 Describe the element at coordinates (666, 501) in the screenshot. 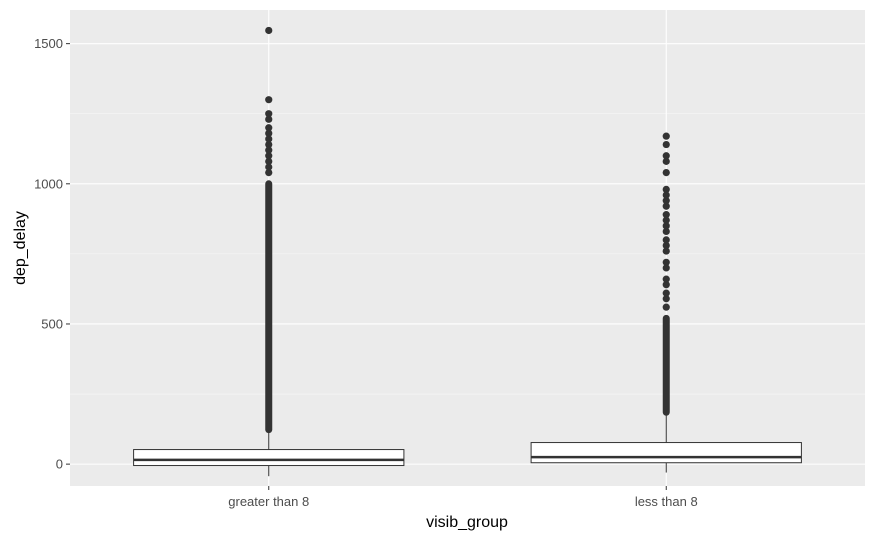

I see `x-tick-label: less than 8` at that location.